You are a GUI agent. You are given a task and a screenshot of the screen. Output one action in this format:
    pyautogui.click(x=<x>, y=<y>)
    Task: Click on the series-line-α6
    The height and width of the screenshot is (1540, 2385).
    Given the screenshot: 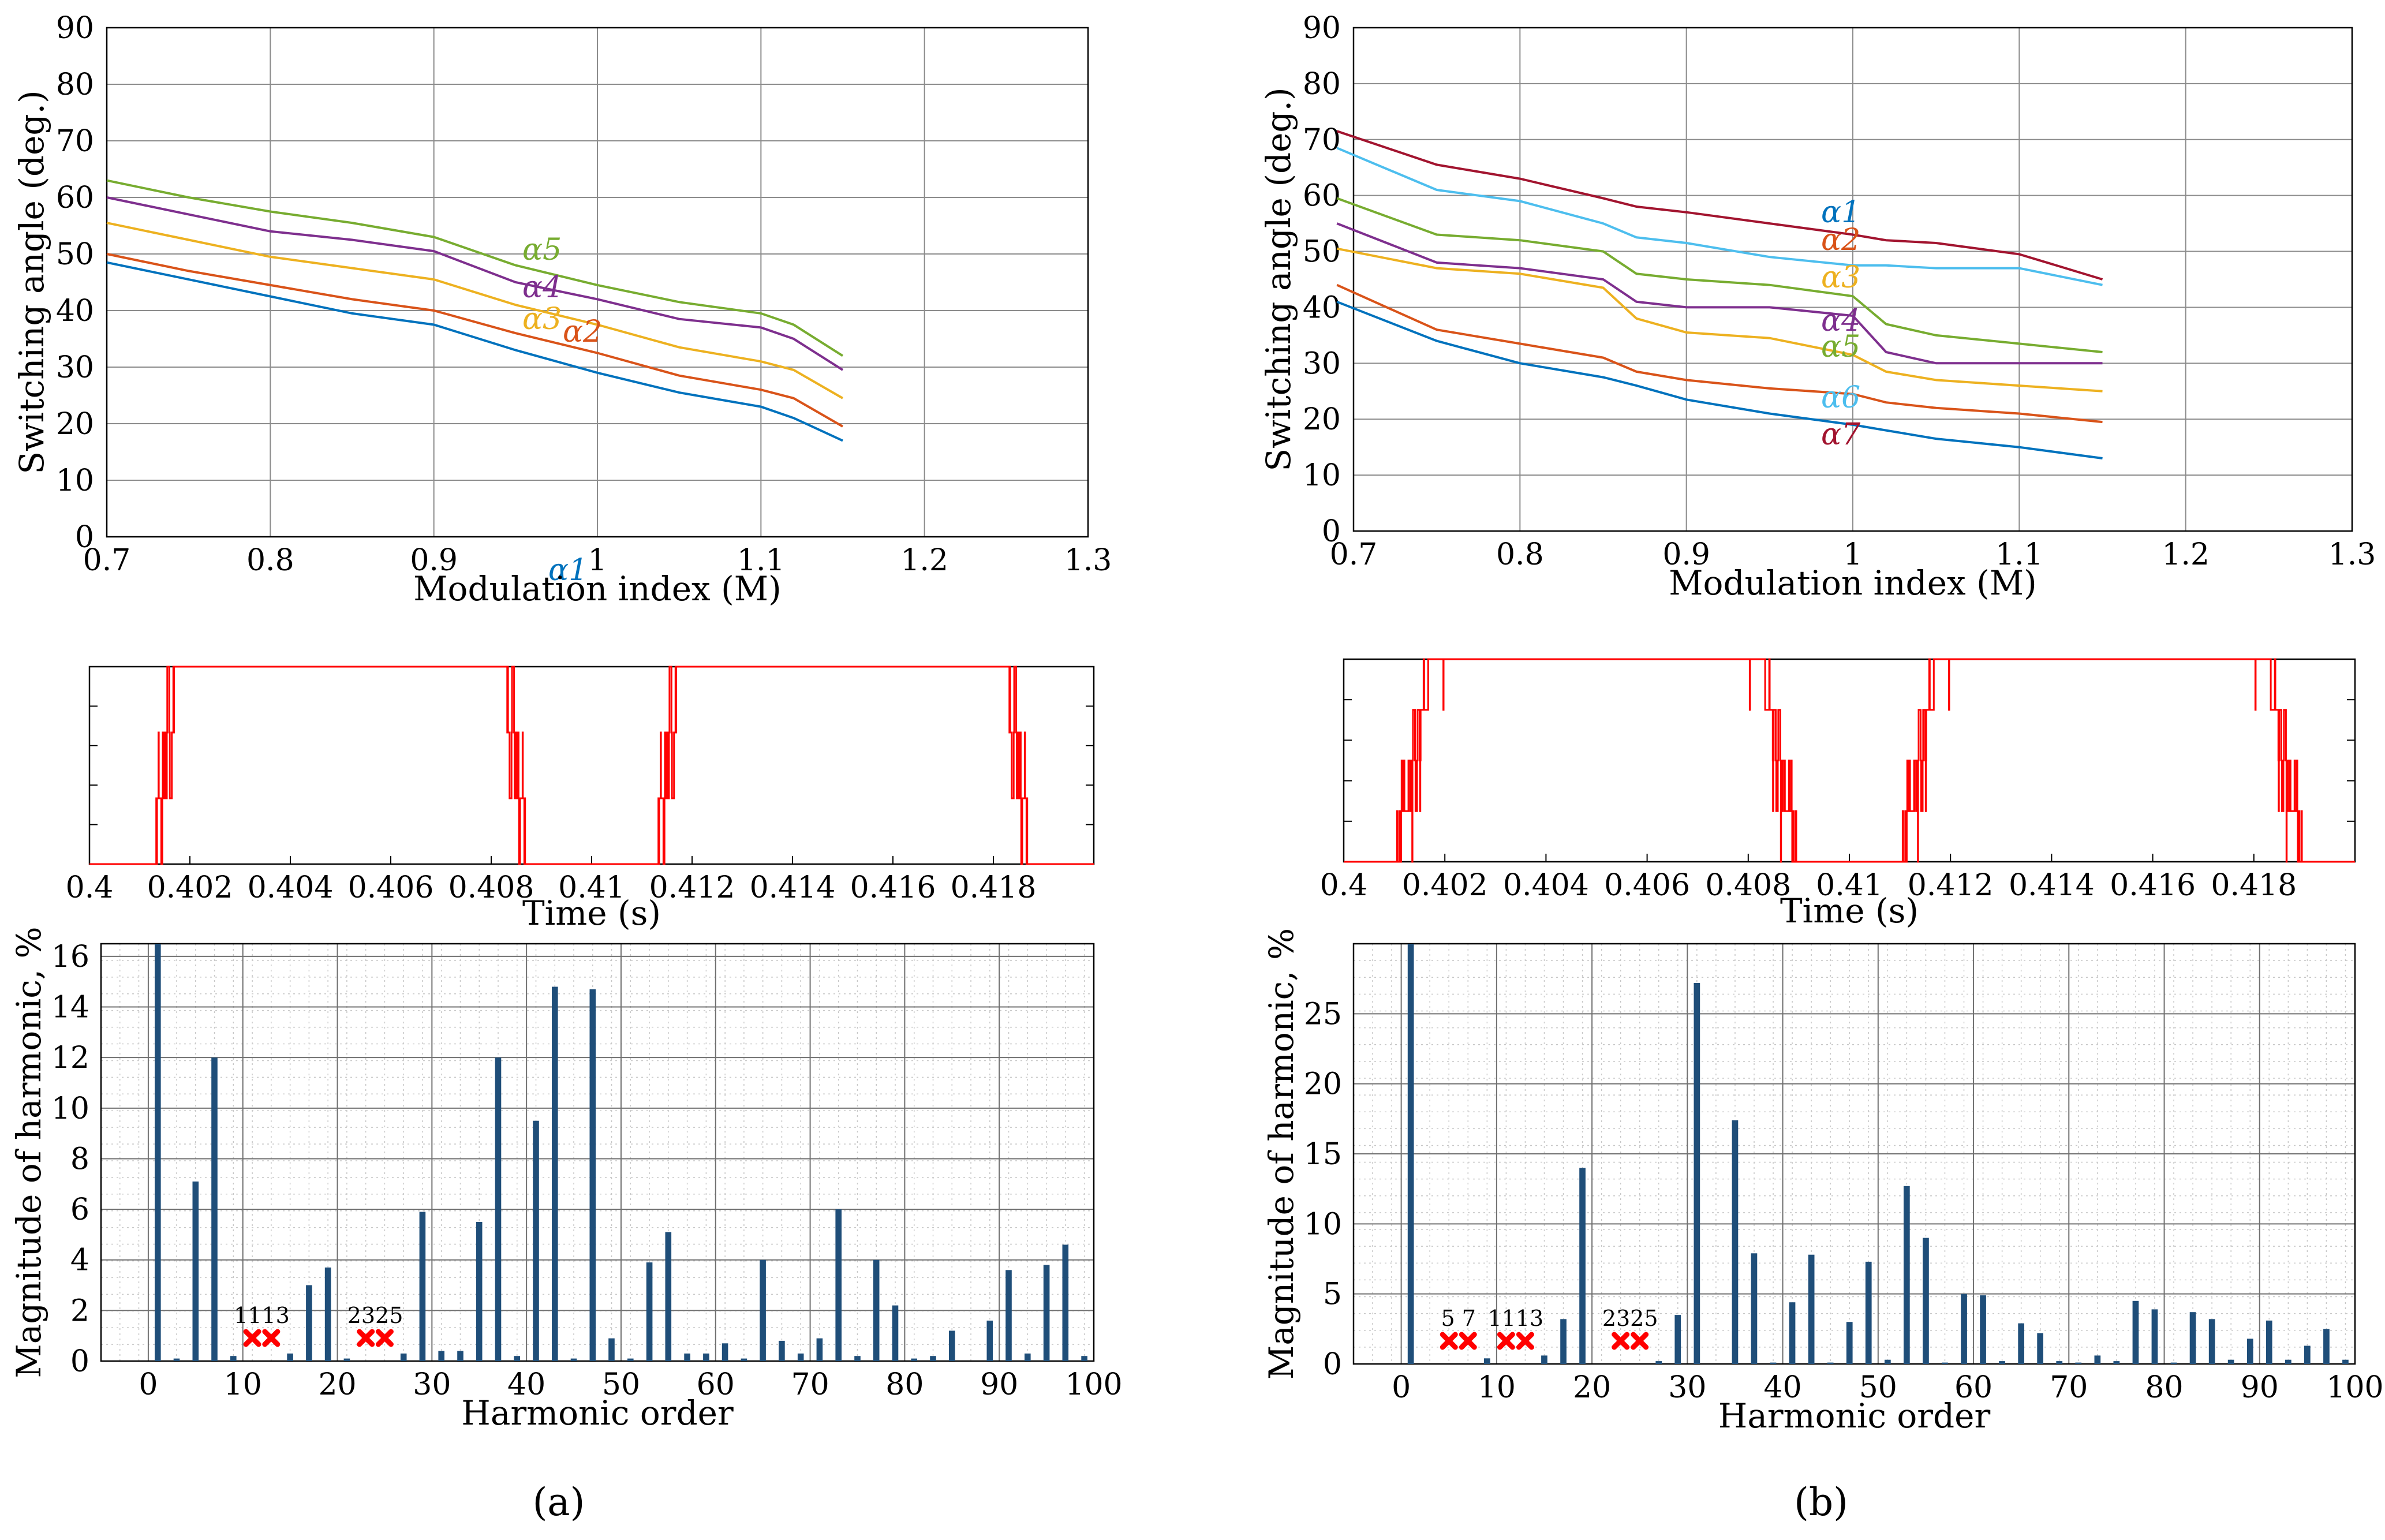 What is the action you would take?
    pyautogui.click(x=1719, y=217)
    